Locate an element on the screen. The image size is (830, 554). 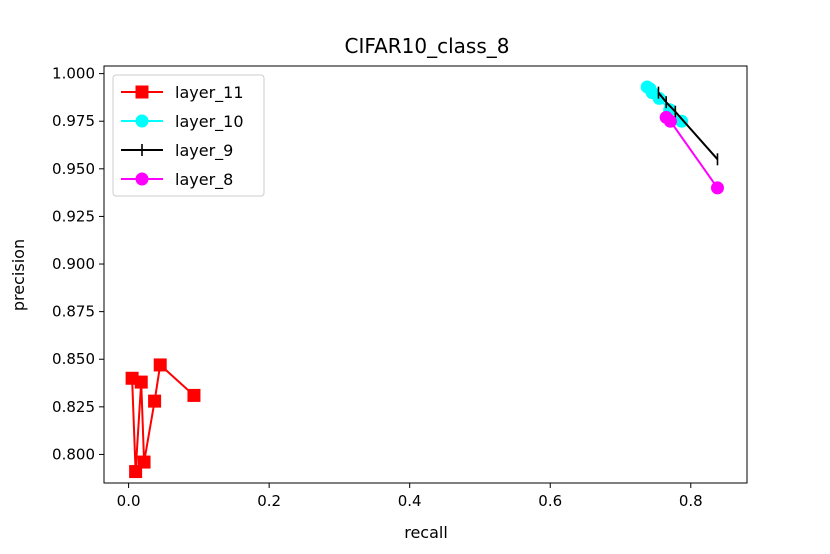
x-tick-label: 0.2 is located at coordinates (269, 501).